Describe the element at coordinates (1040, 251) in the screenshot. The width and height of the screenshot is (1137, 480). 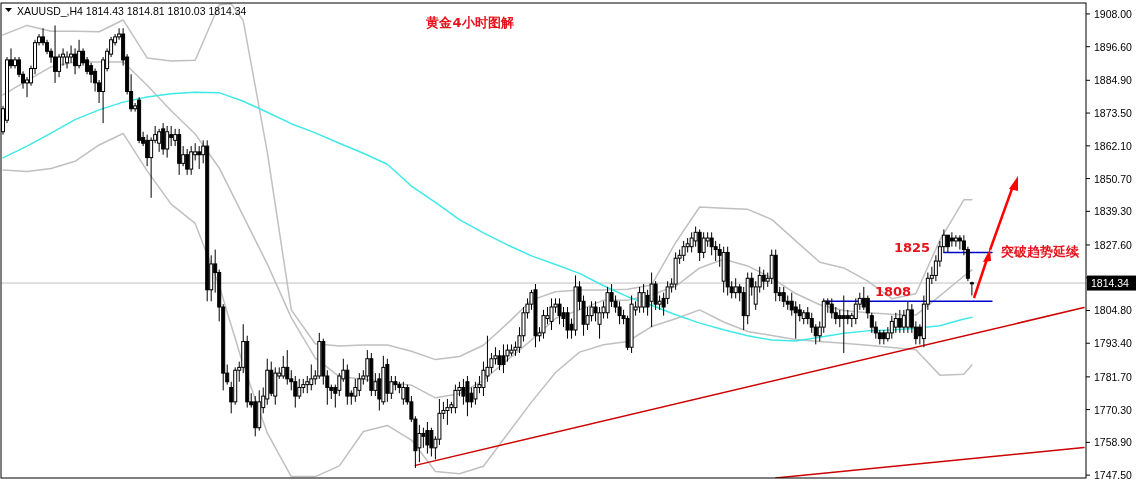
I see `annotation: 突破趋势延续` at that location.